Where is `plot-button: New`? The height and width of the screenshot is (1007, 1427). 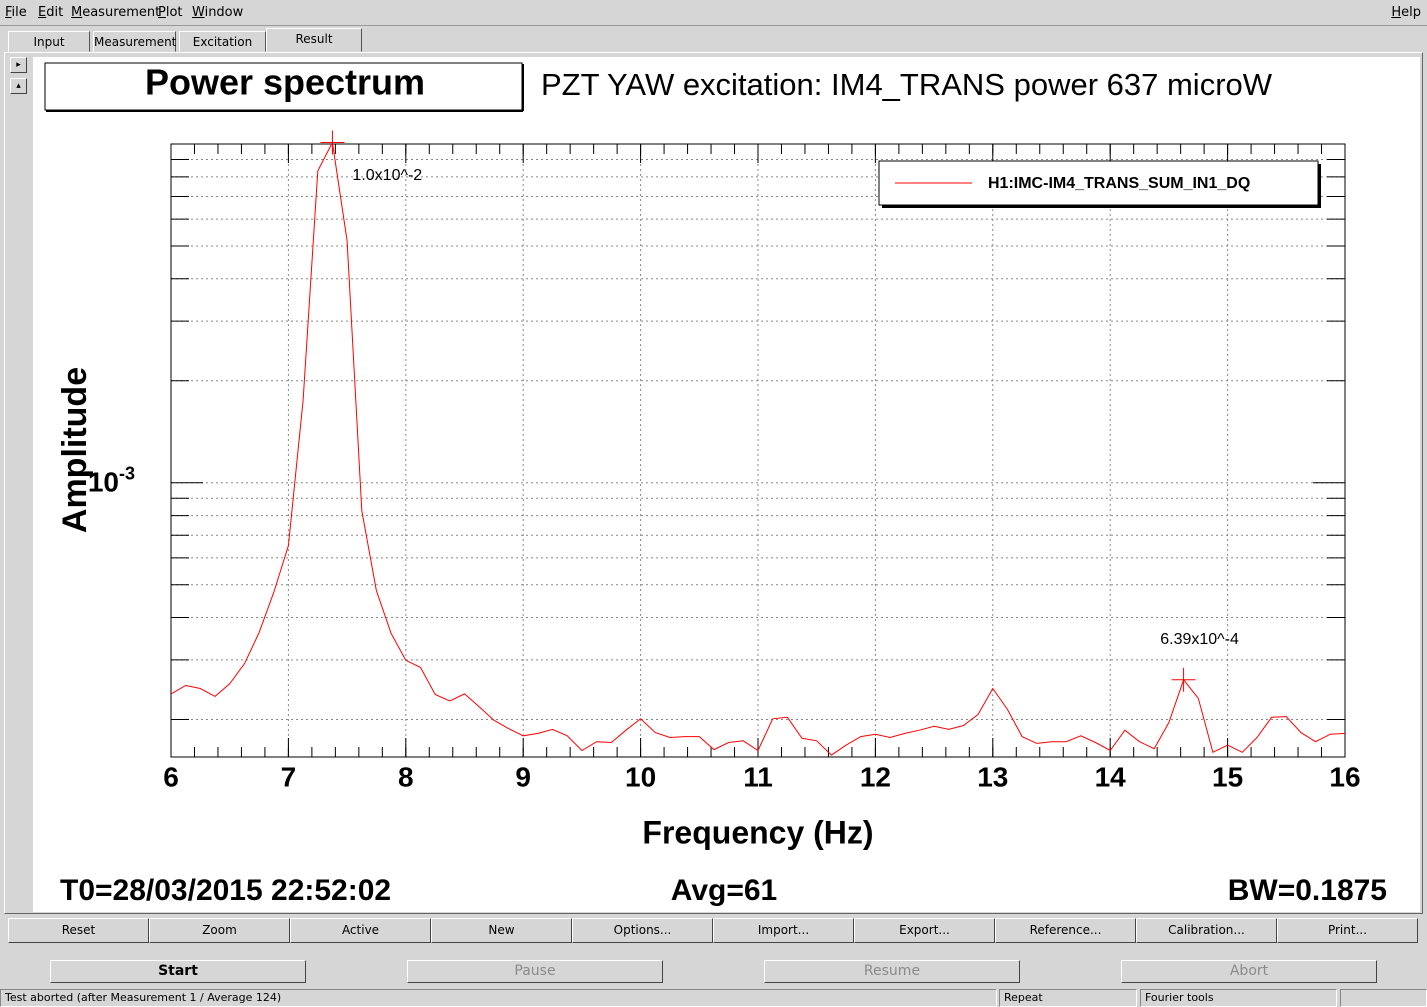
plot-button: New is located at coordinates (501, 930).